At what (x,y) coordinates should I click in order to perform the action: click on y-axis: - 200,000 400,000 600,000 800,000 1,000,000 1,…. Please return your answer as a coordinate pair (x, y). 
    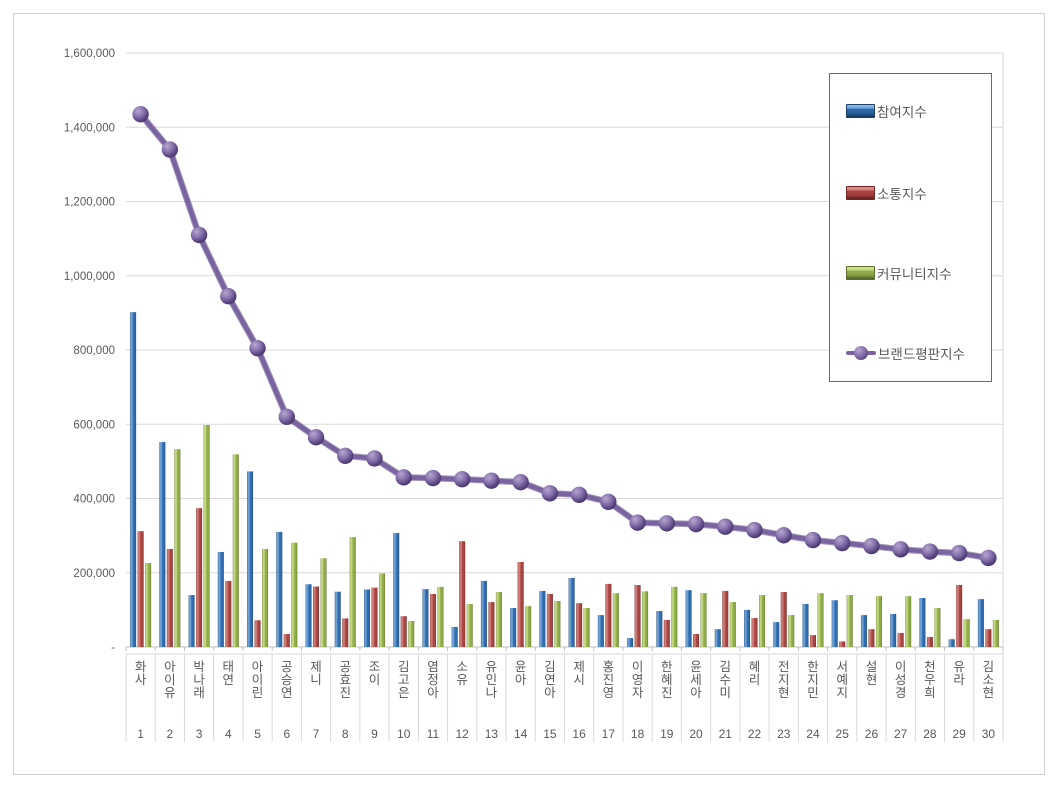
    Looking at the image, I should click on (89, 351).